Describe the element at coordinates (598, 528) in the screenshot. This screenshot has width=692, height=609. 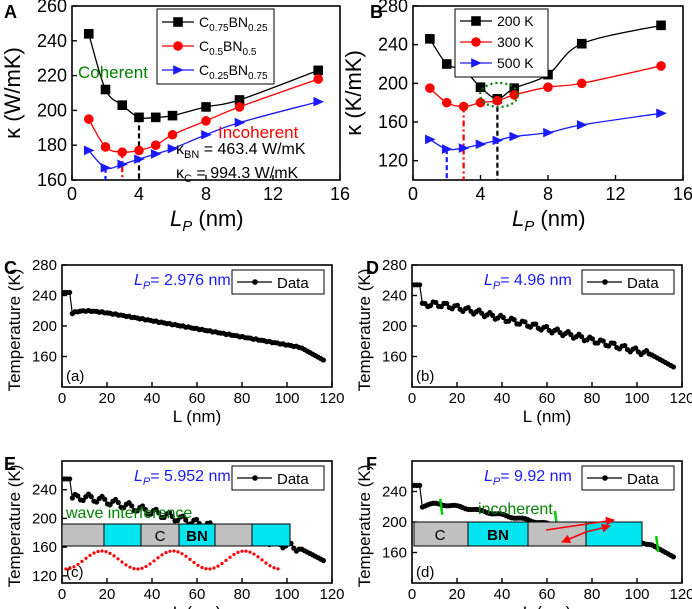
I see `scatter-arrow` at that location.